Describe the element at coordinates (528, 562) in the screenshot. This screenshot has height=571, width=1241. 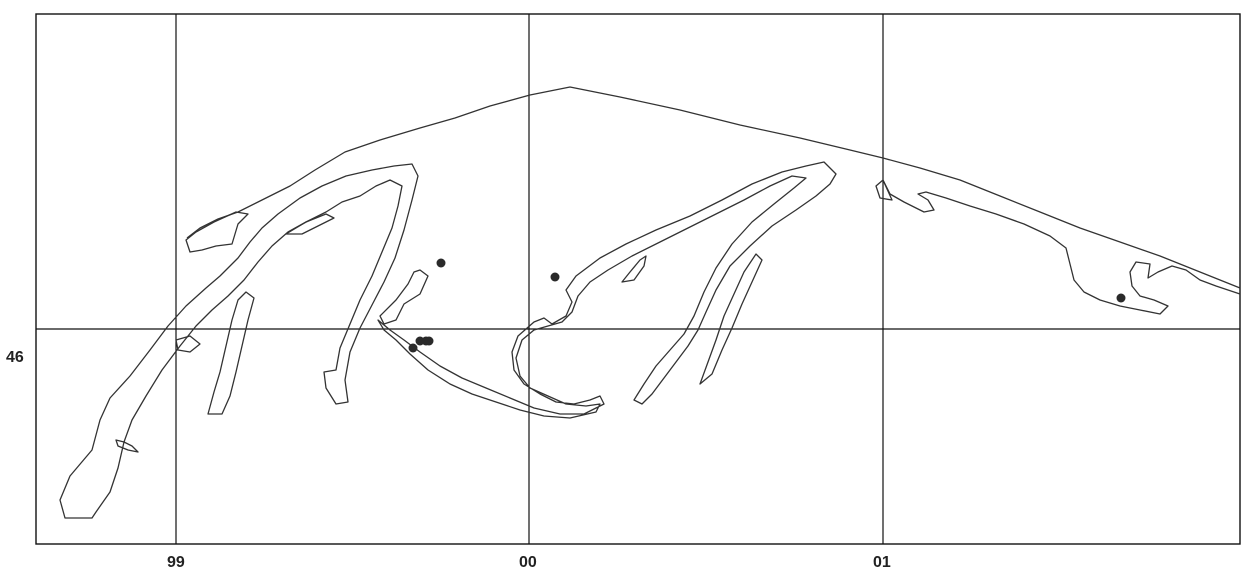
I see `x-tick-label-00: 00` at that location.